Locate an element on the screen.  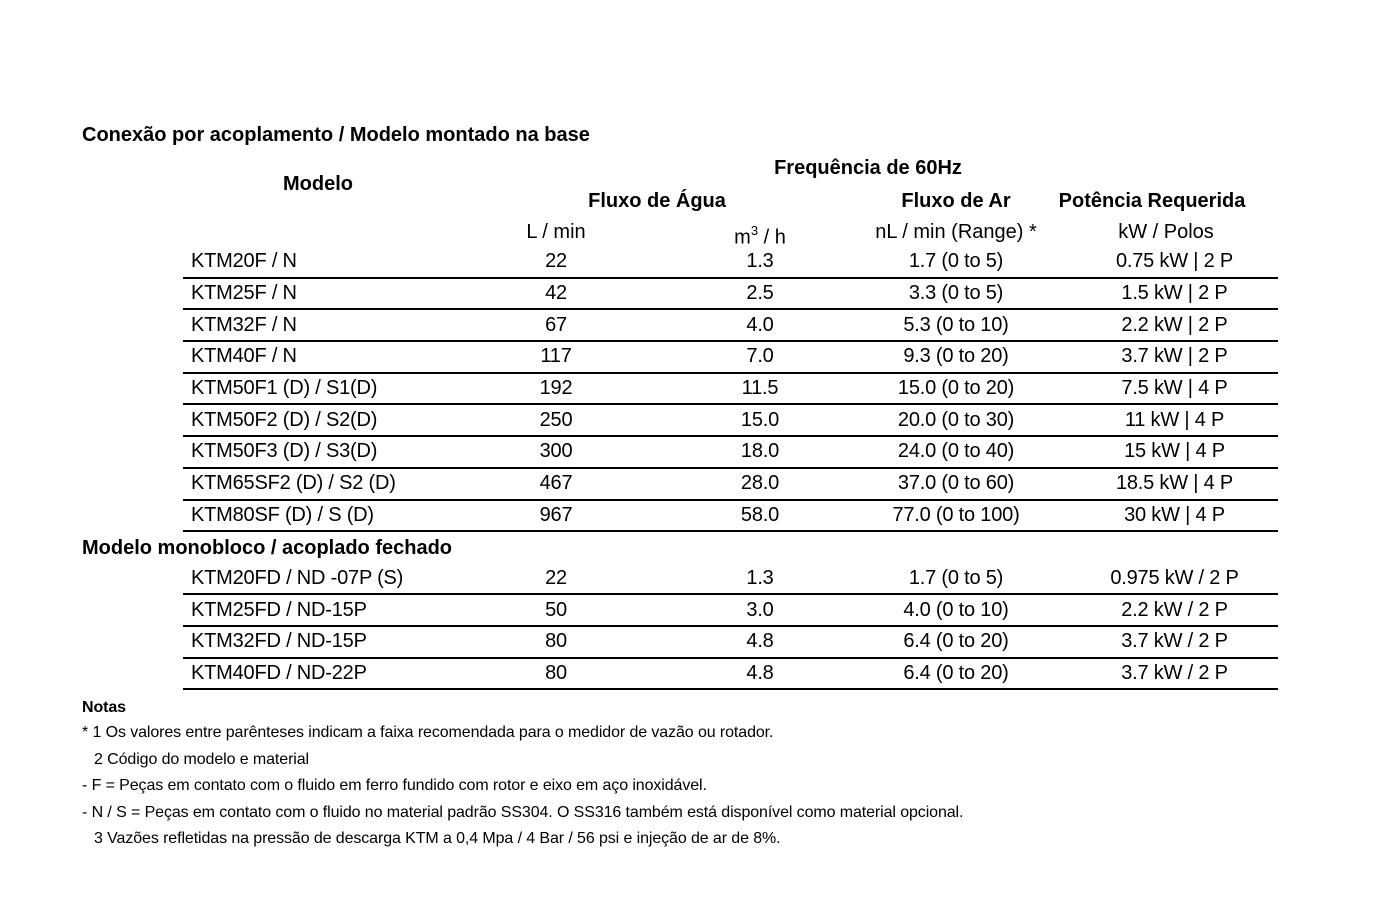
cell-model: KTM40FD / ND-22P is located at coordinates (279, 672).